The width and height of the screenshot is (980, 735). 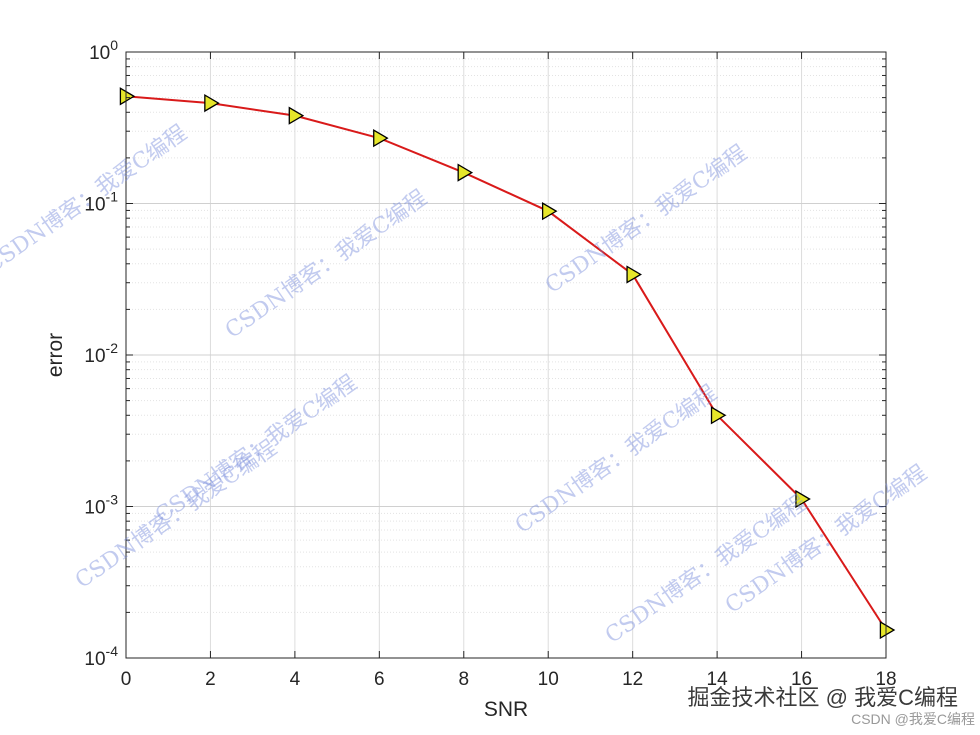 What do you see at coordinates (632, 679) in the screenshot?
I see `x-tick-label: 12` at bounding box center [632, 679].